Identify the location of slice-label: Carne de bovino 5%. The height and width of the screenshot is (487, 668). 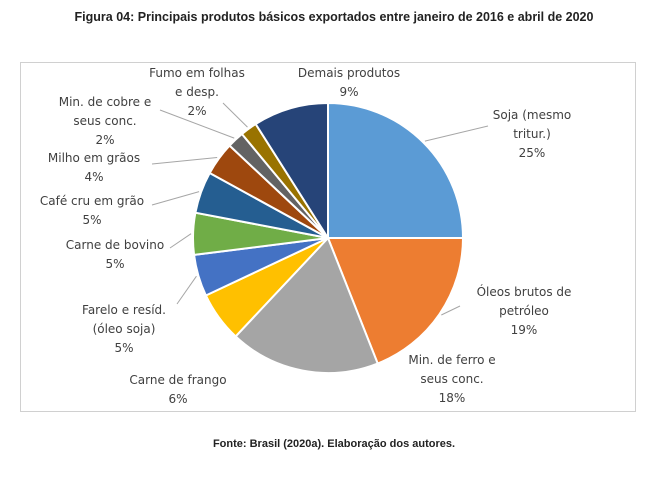
(115, 254).